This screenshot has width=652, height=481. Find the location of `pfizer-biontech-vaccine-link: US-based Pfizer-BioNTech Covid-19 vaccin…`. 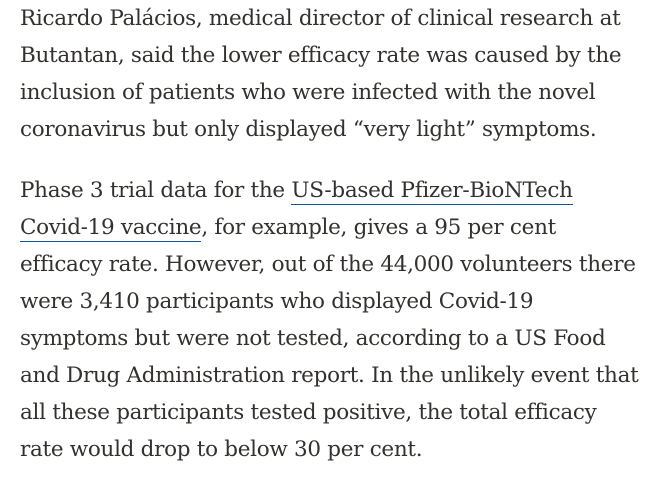

pfizer-biontech-vaccine-link: US-based Pfizer-BioNTech Covid-19 vaccin… is located at coordinates (296, 210).